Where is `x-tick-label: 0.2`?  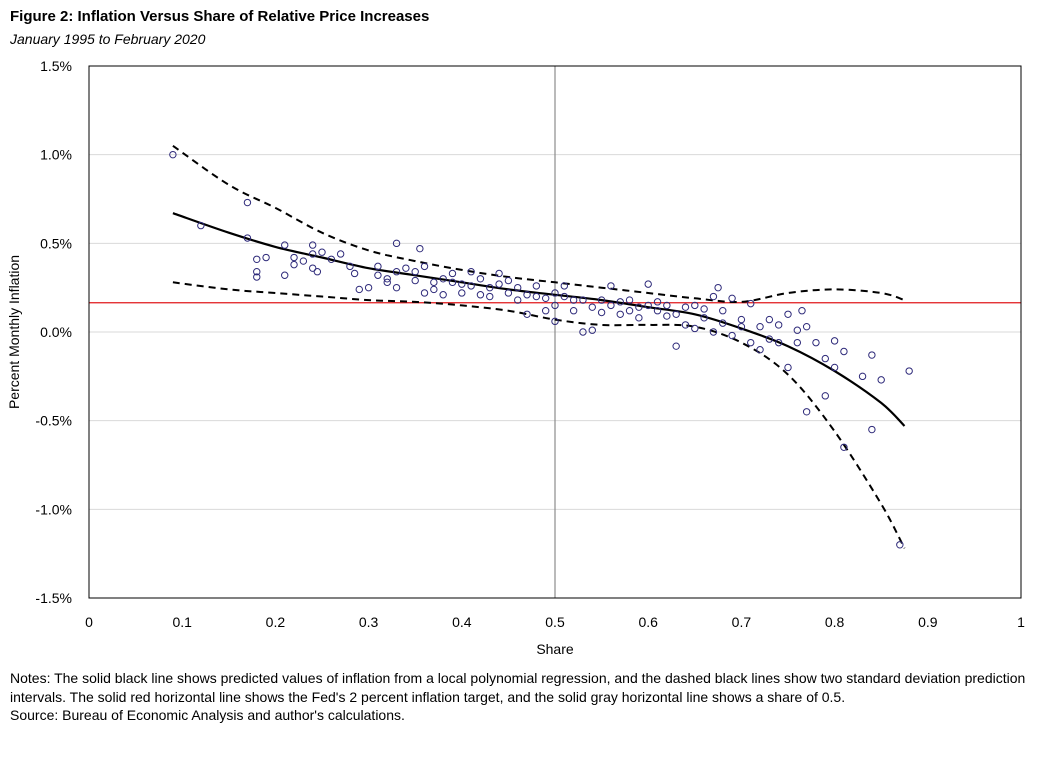
x-tick-label: 0.2 is located at coordinates (276, 622).